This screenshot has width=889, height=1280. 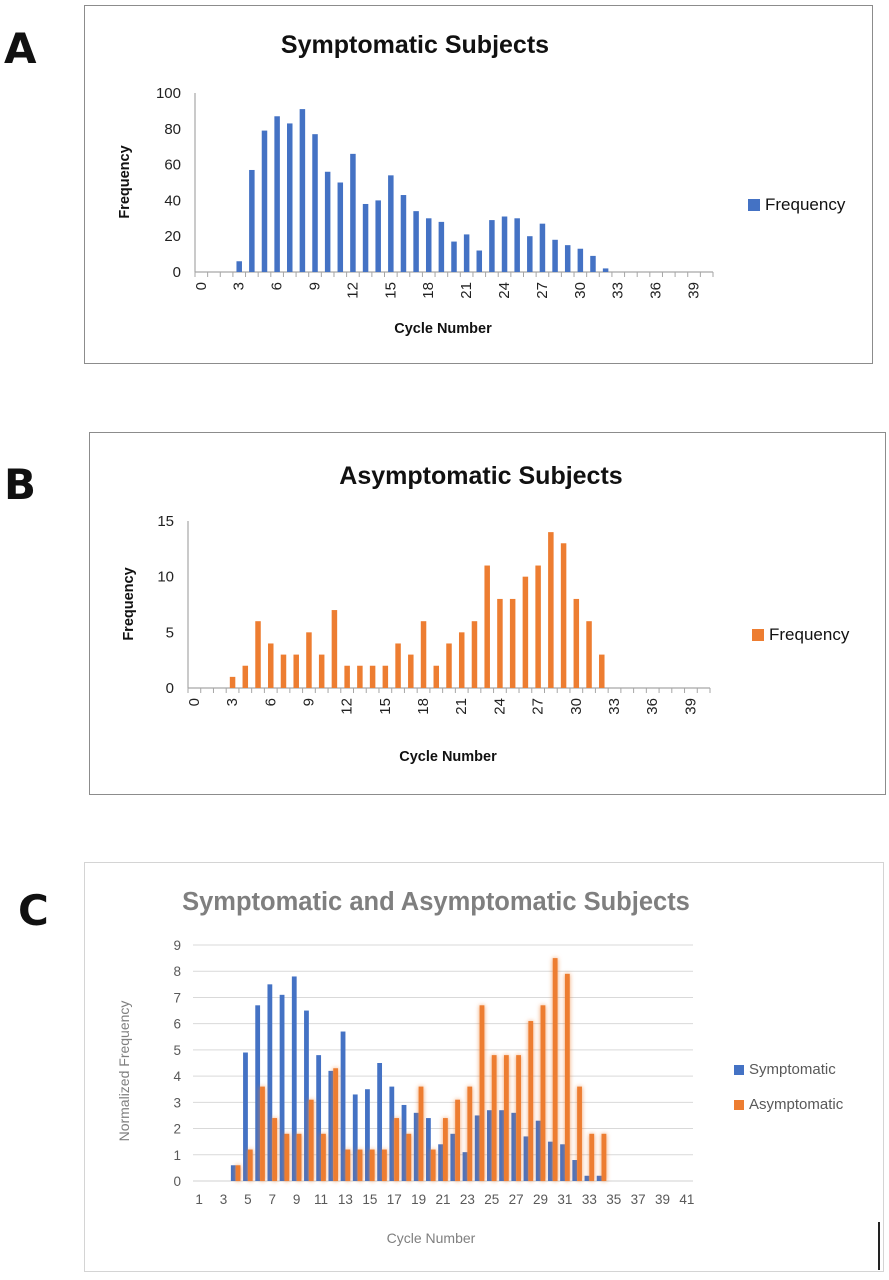 What do you see at coordinates (177, 997) in the screenshot?
I see `y-tick-label: 7` at bounding box center [177, 997].